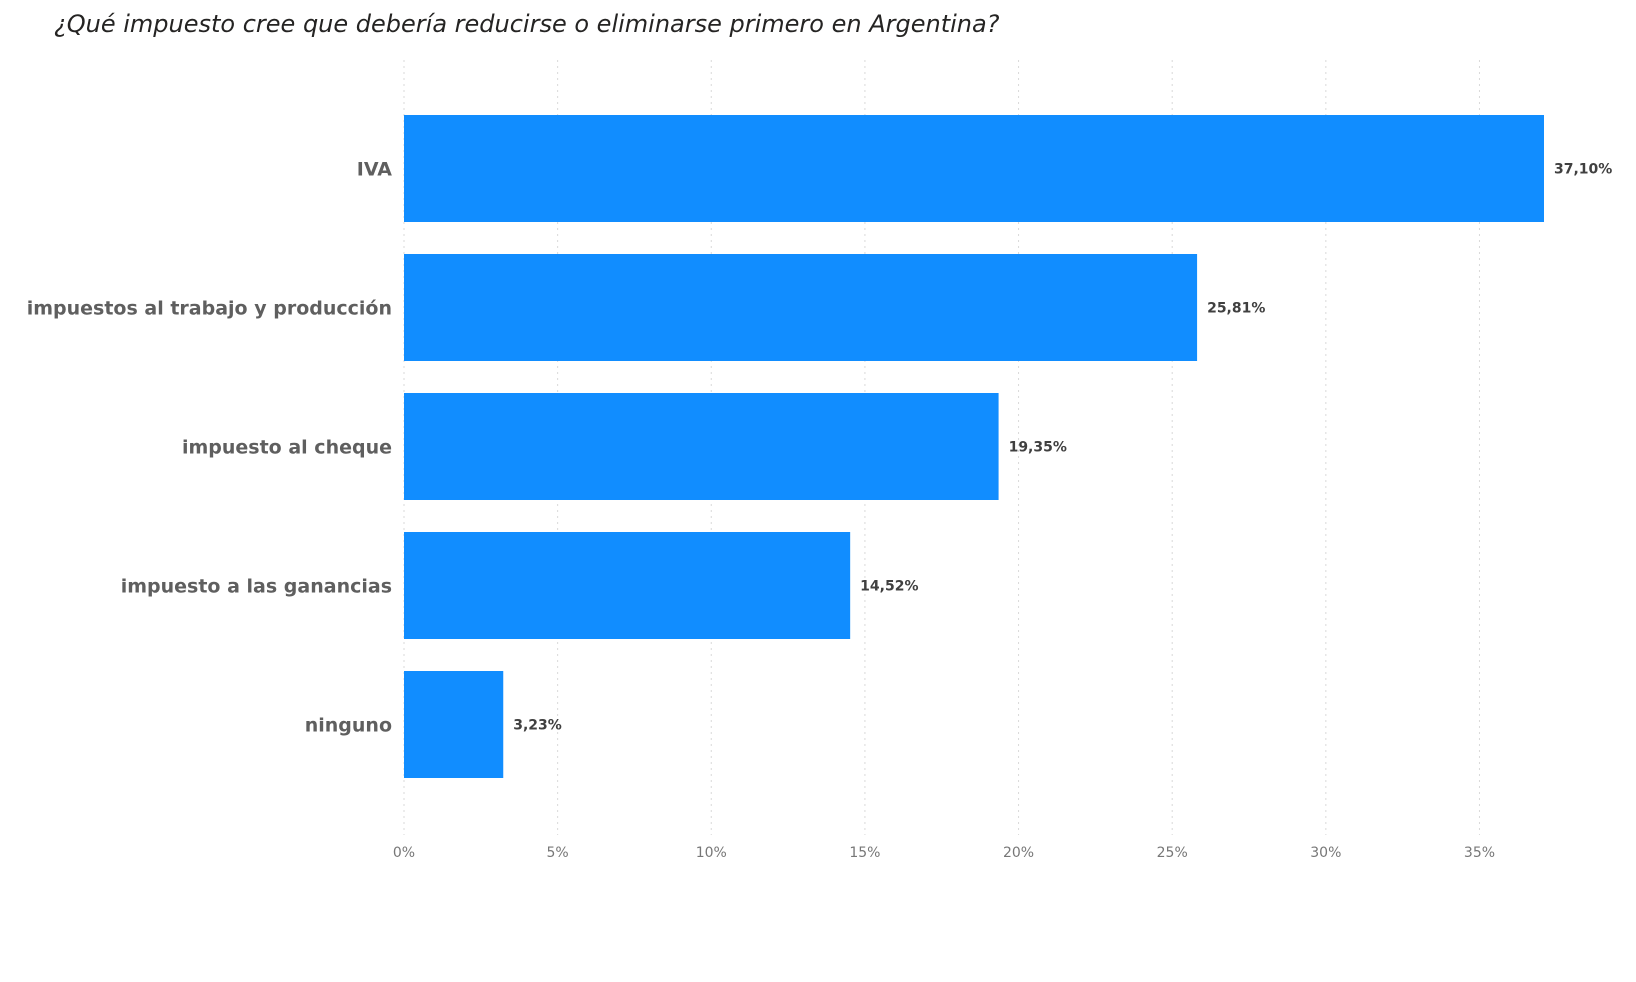 Image resolution: width=1636 pixels, height=982 pixels. What do you see at coordinates (711, 853) in the screenshot?
I see `x-tick-label: 10%` at bounding box center [711, 853].